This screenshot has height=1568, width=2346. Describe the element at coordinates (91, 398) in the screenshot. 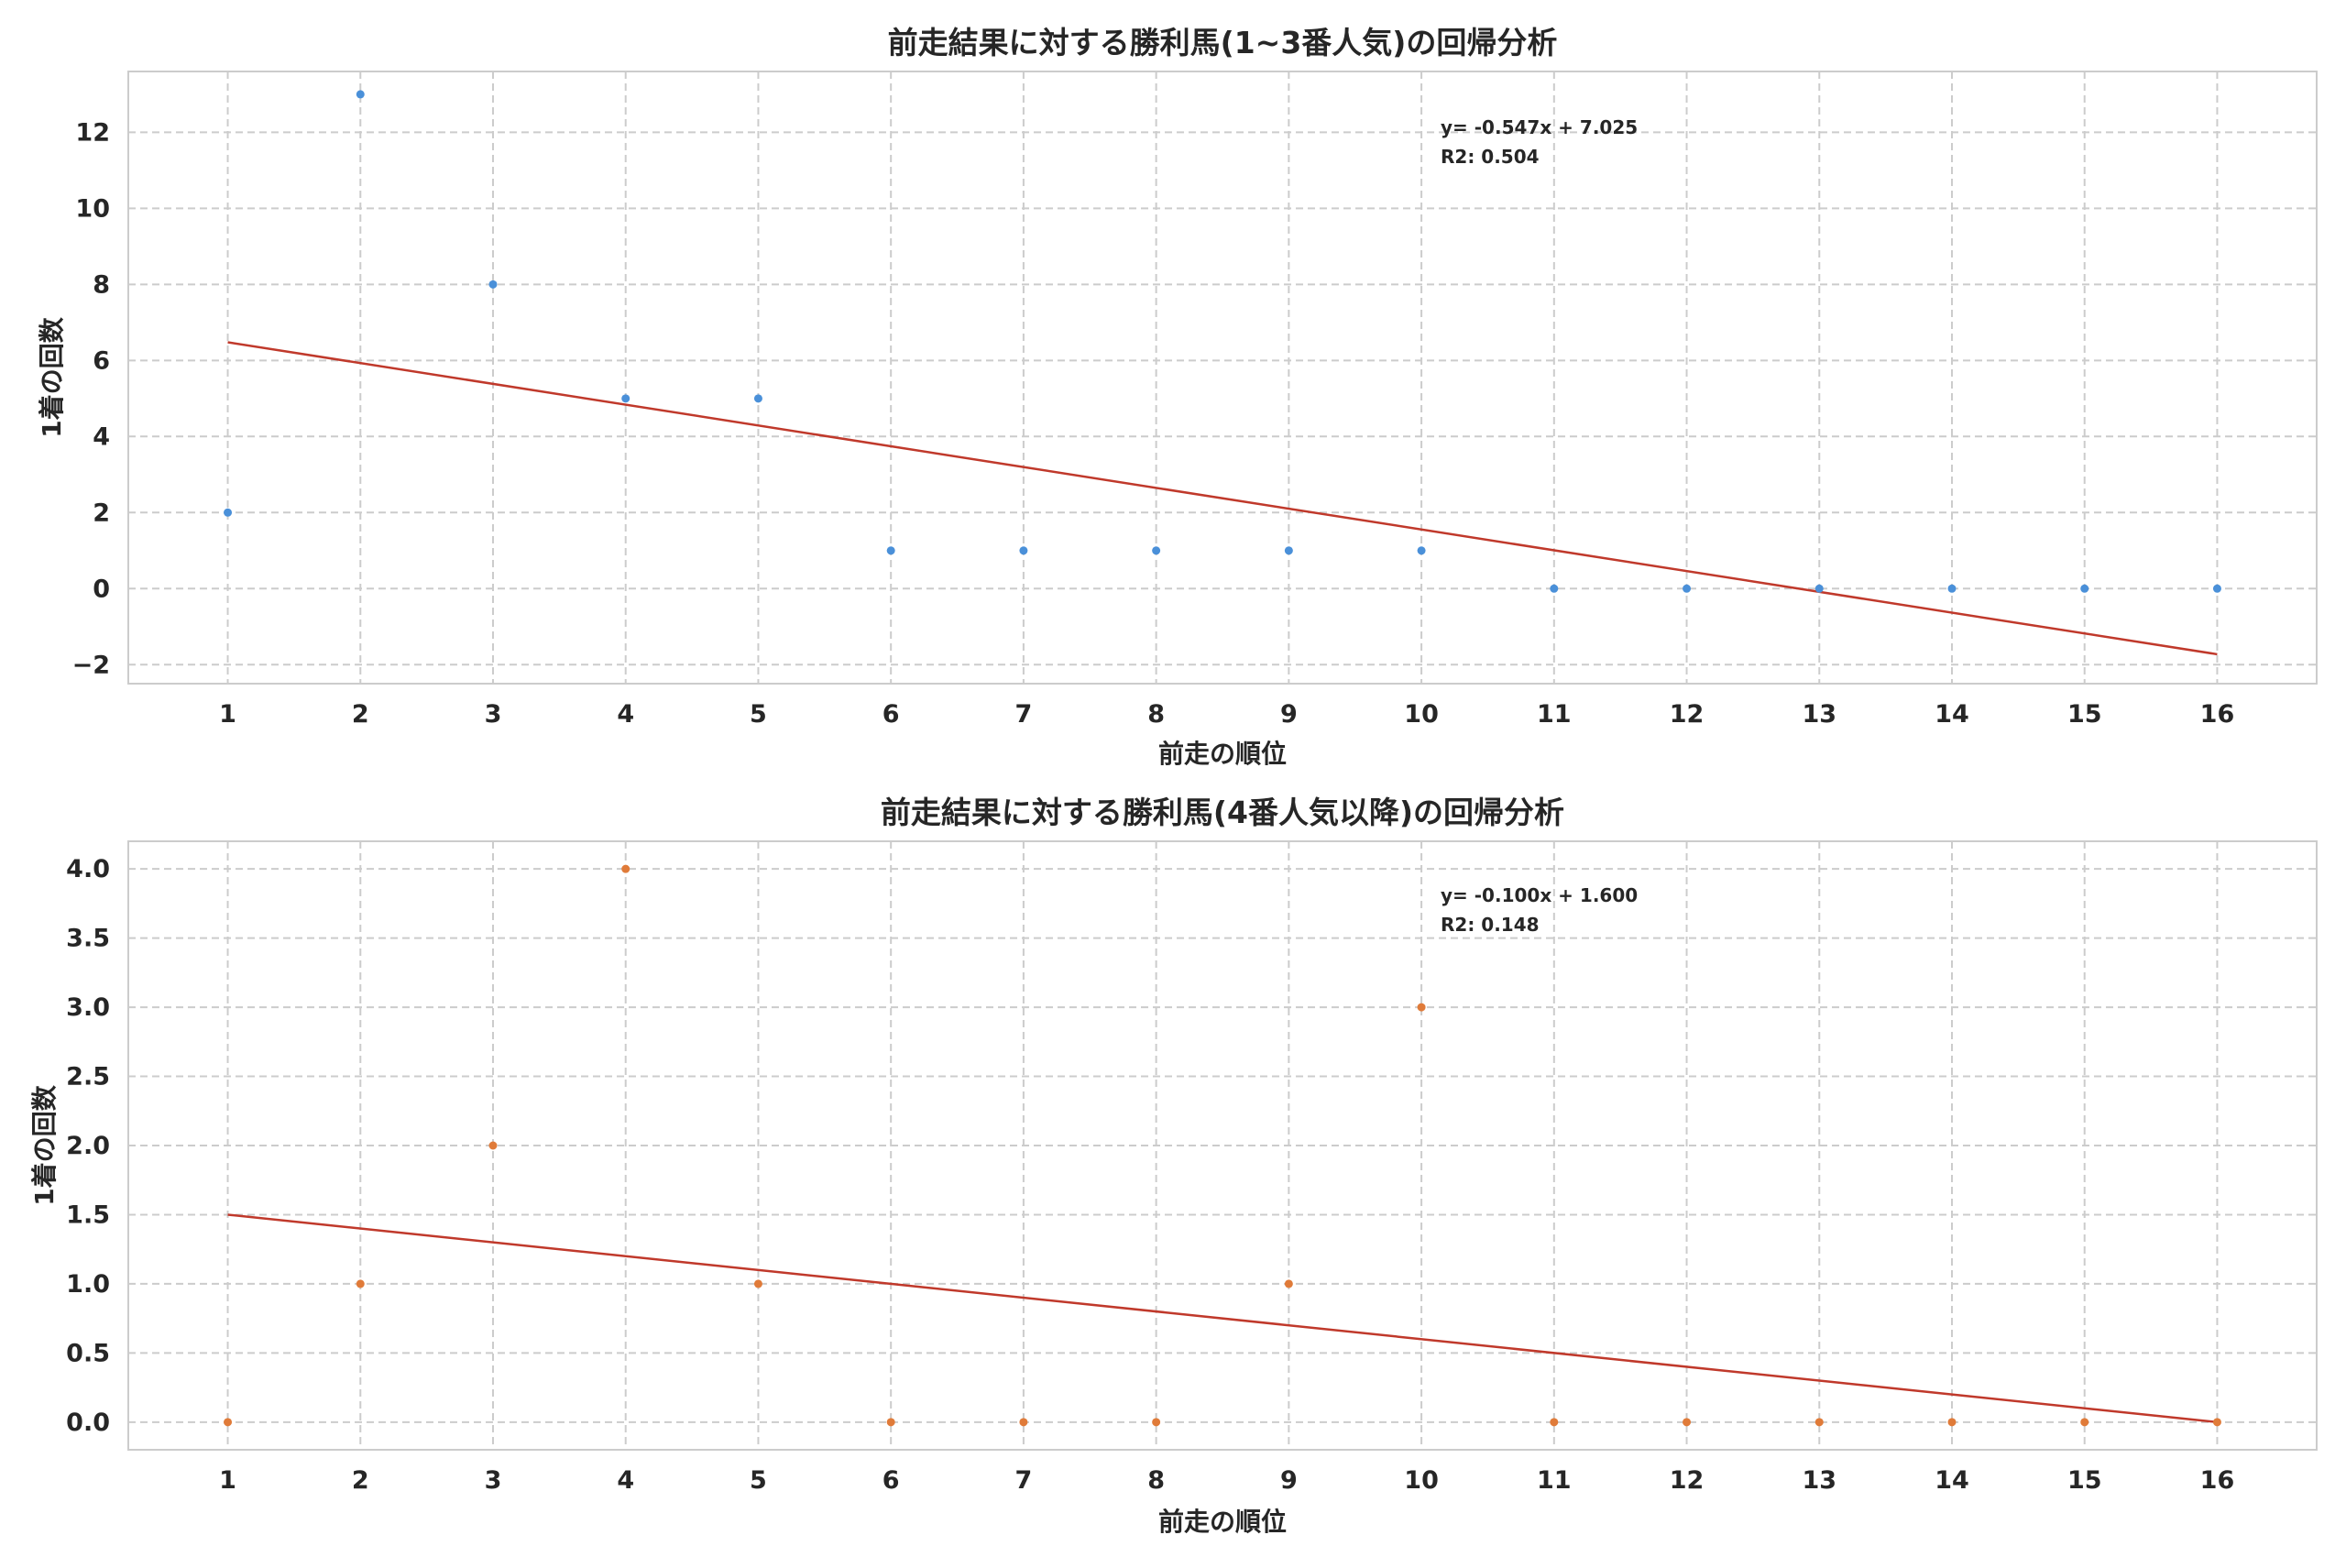

I see `y-ticks-1: −2 0 2 4 6 8 10 12` at that location.